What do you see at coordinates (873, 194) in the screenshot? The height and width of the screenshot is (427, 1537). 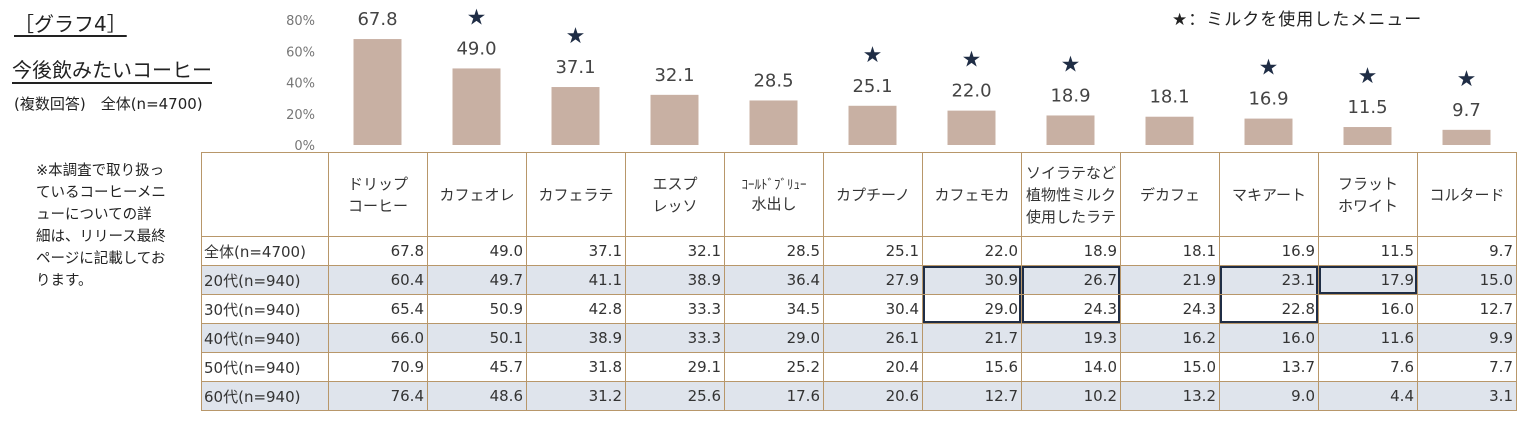 I see `column-header-line: カプチーノ` at bounding box center [873, 194].